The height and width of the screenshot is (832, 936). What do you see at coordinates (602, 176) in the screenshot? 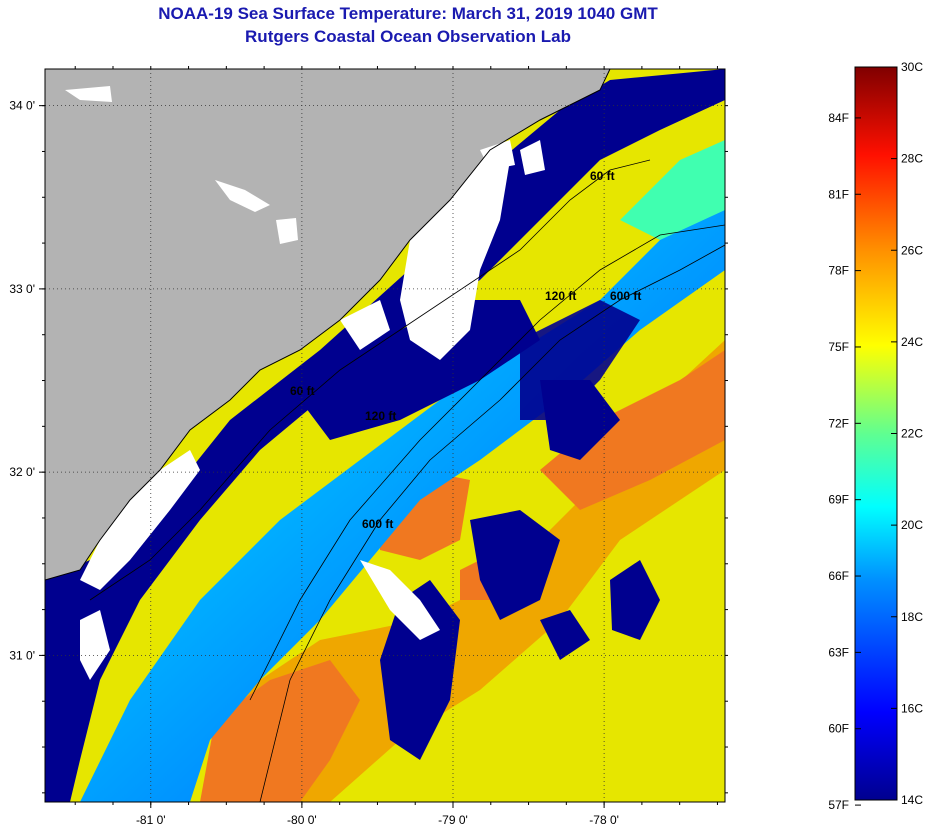
I see `contour-label-60ft-north: 60 ft` at bounding box center [602, 176].